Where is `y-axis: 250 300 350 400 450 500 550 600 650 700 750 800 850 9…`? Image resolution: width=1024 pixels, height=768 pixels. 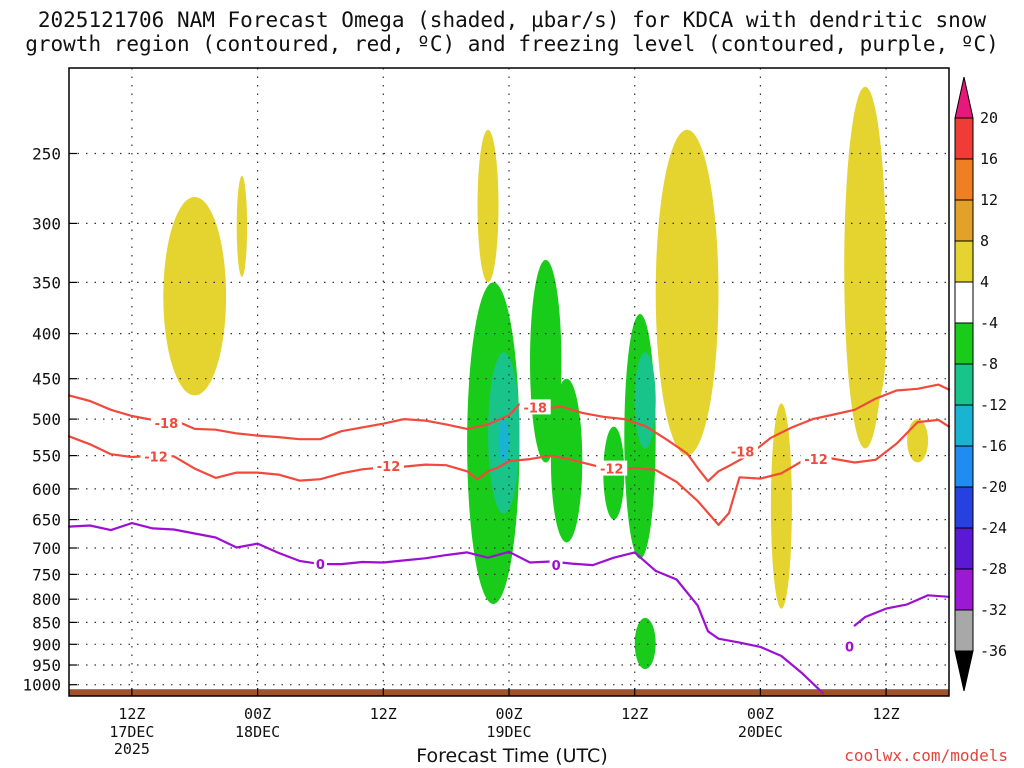 y-axis: 250 300 350 400 450 500 550 600 650 700 750 800 850 9… is located at coordinates (49, 420).